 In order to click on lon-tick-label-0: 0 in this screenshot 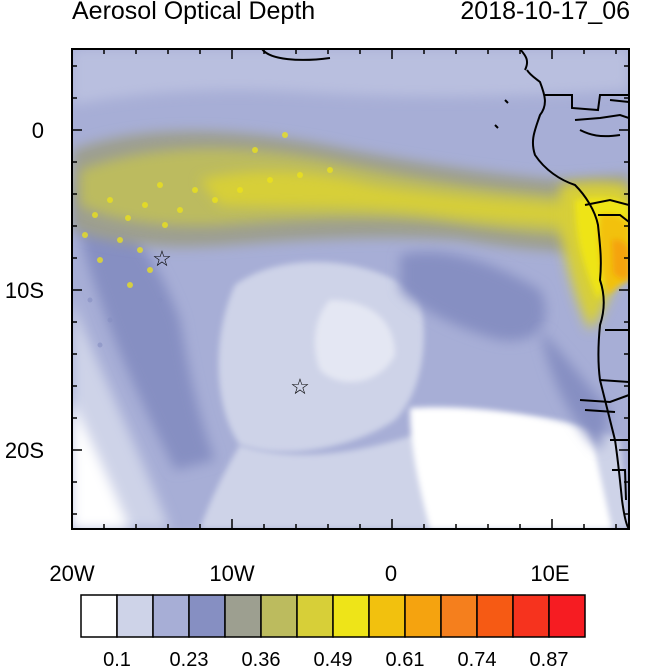, I will do `click(391, 573)`.